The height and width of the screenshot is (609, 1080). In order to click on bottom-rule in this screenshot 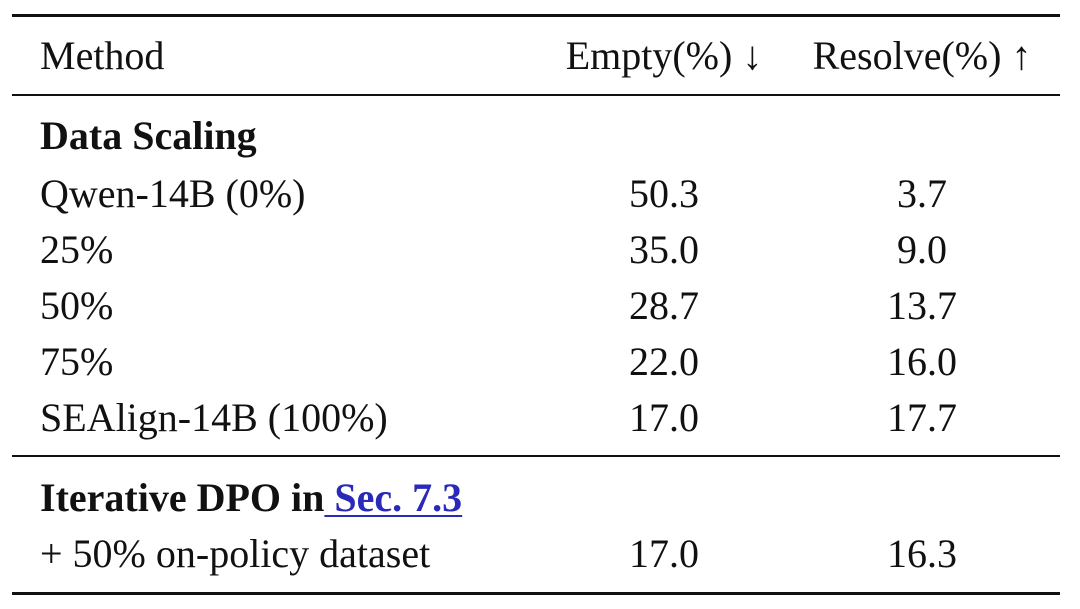, I will do `click(536, 593)`.